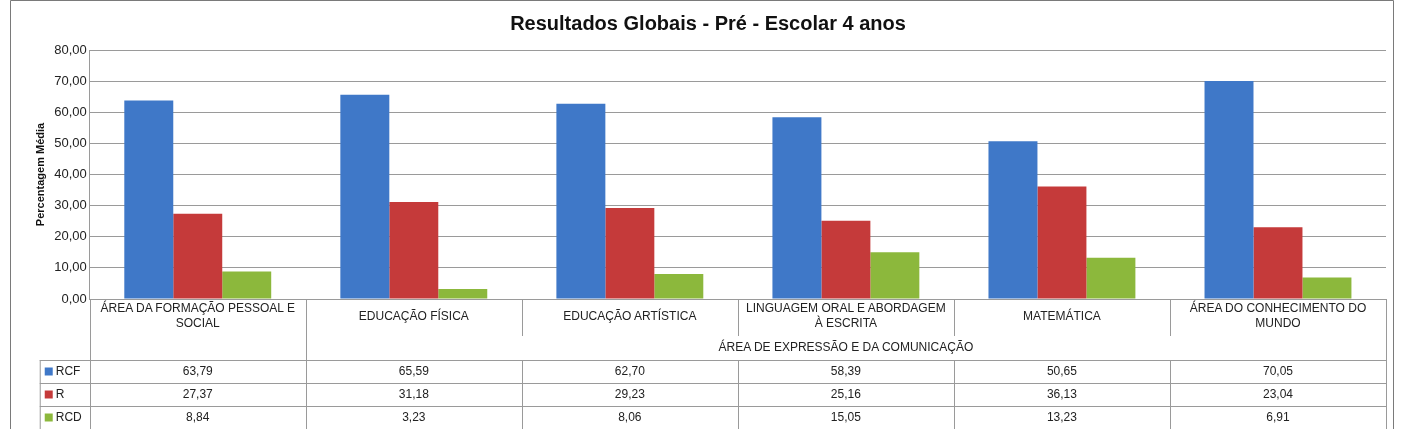 This screenshot has width=1404, height=429. What do you see at coordinates (198, 370) in the screenshot?
I see `data-label: 63,79` at bounding box center [198, 370].